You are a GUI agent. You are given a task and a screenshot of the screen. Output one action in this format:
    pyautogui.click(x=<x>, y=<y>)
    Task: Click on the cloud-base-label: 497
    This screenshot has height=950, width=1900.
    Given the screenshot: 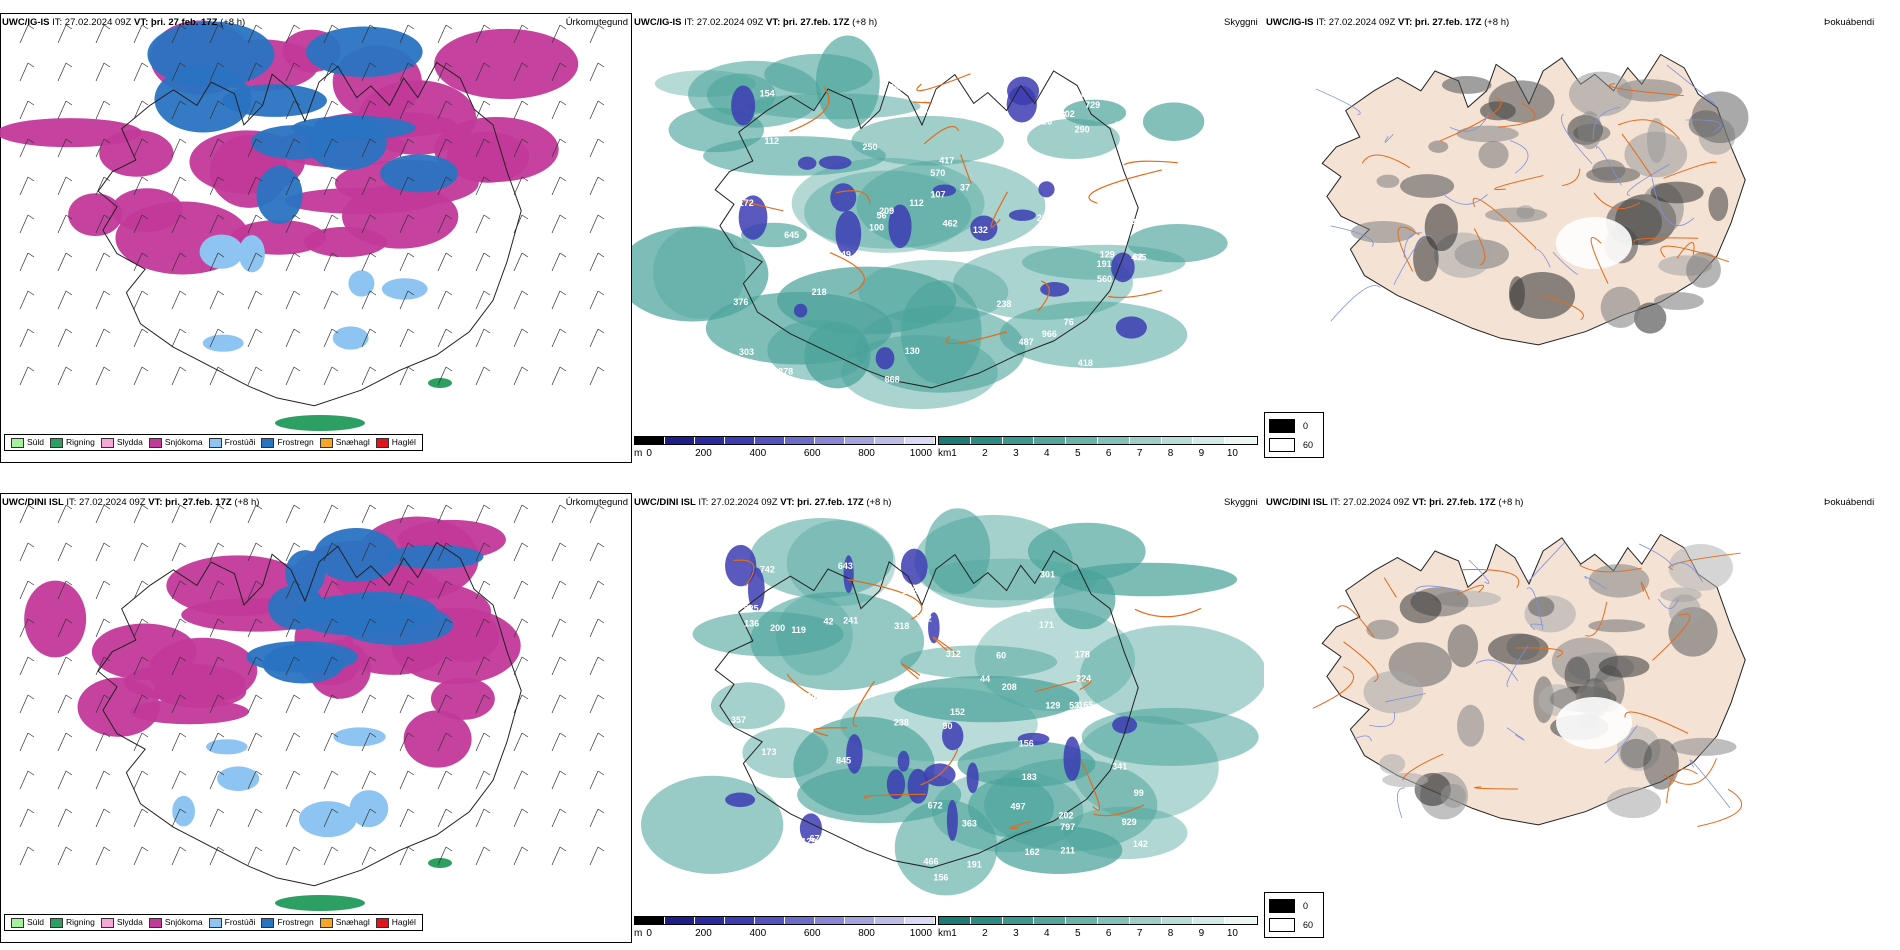 What is the action you would take?
    pyautogui.click(x=1017, y=806)
    